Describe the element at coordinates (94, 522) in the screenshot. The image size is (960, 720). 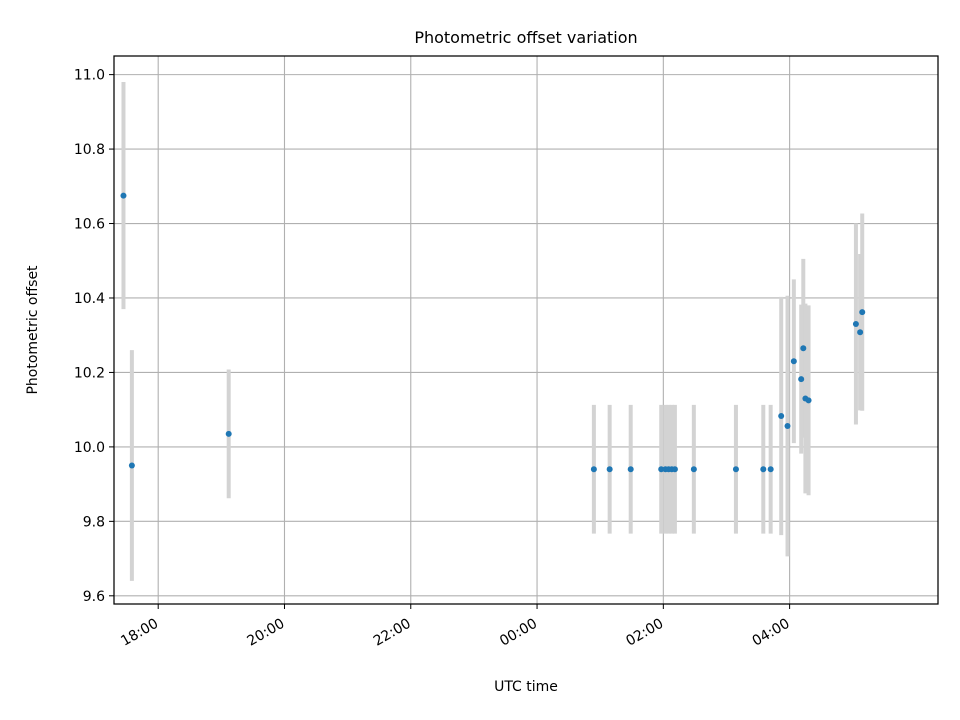
I see `y-tick-label: 9.8` at that location.